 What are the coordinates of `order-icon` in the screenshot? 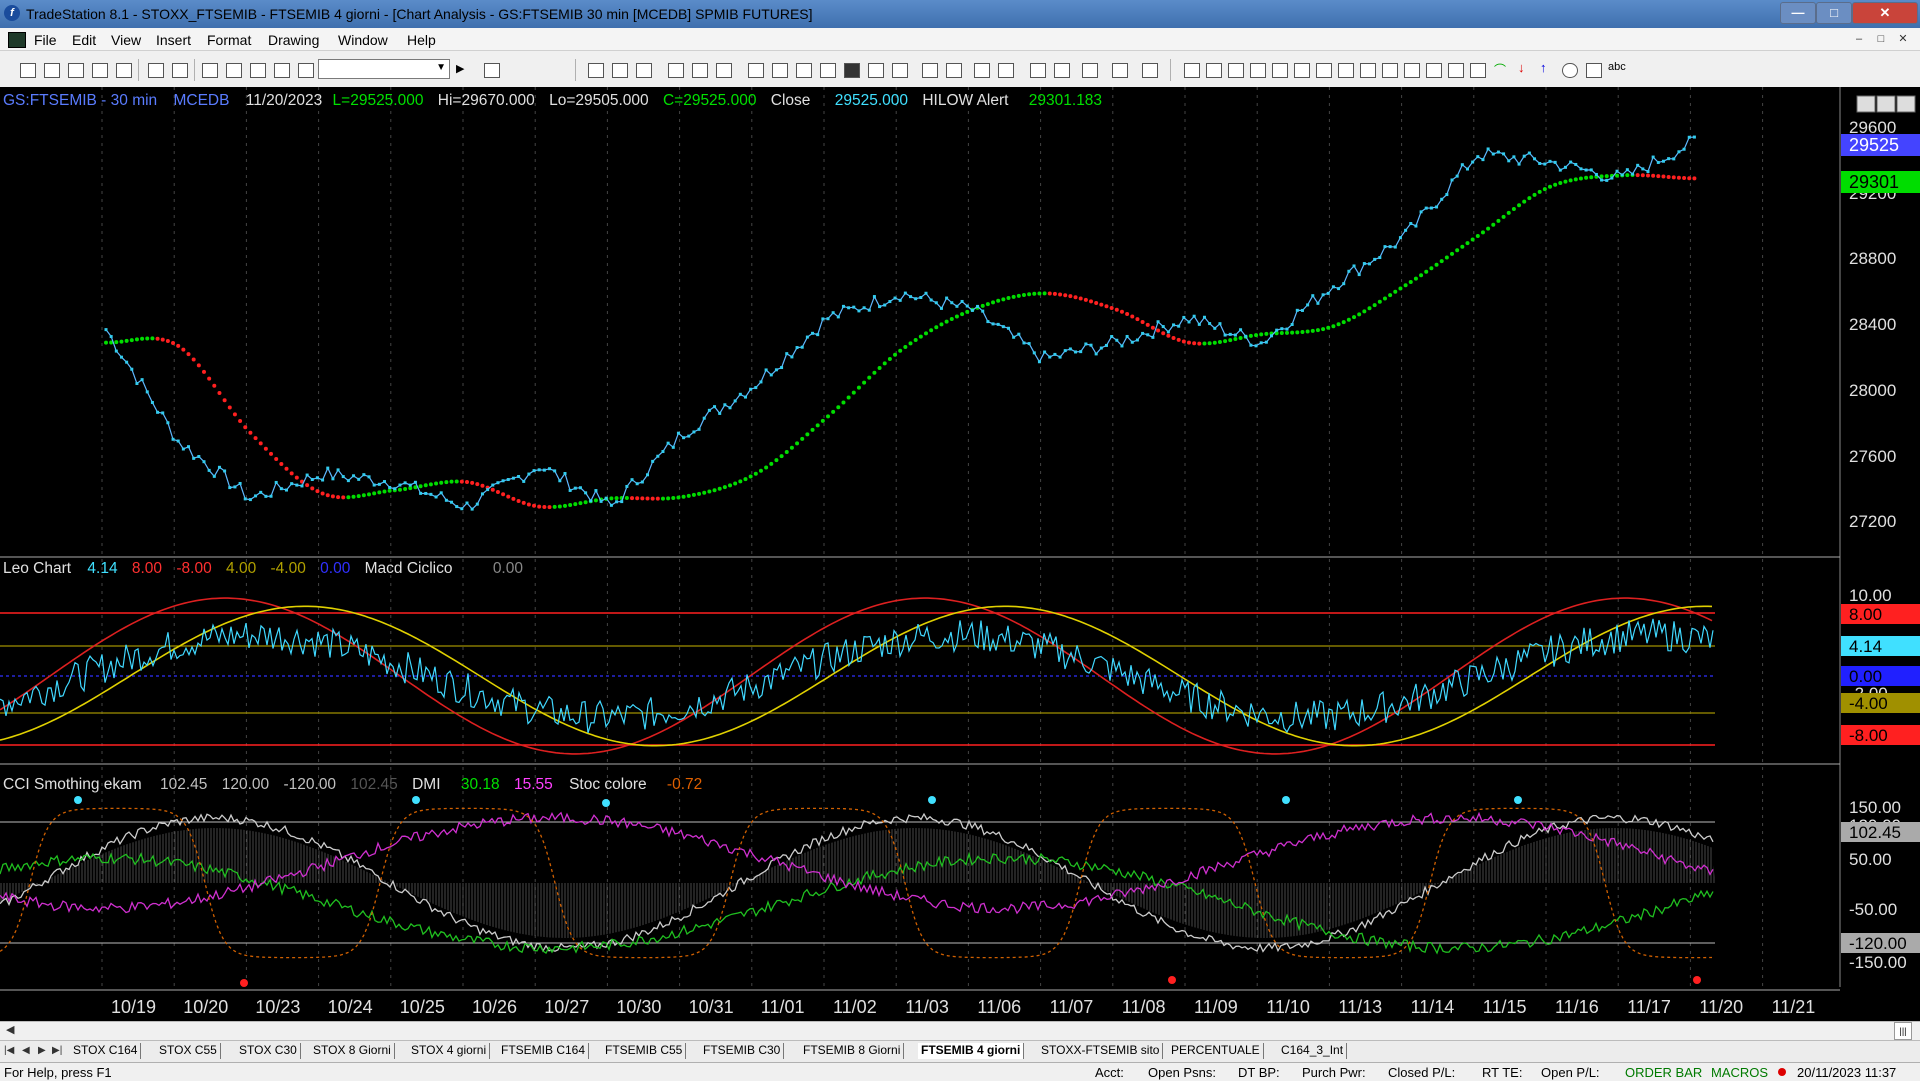 It's located at (1120, 70).